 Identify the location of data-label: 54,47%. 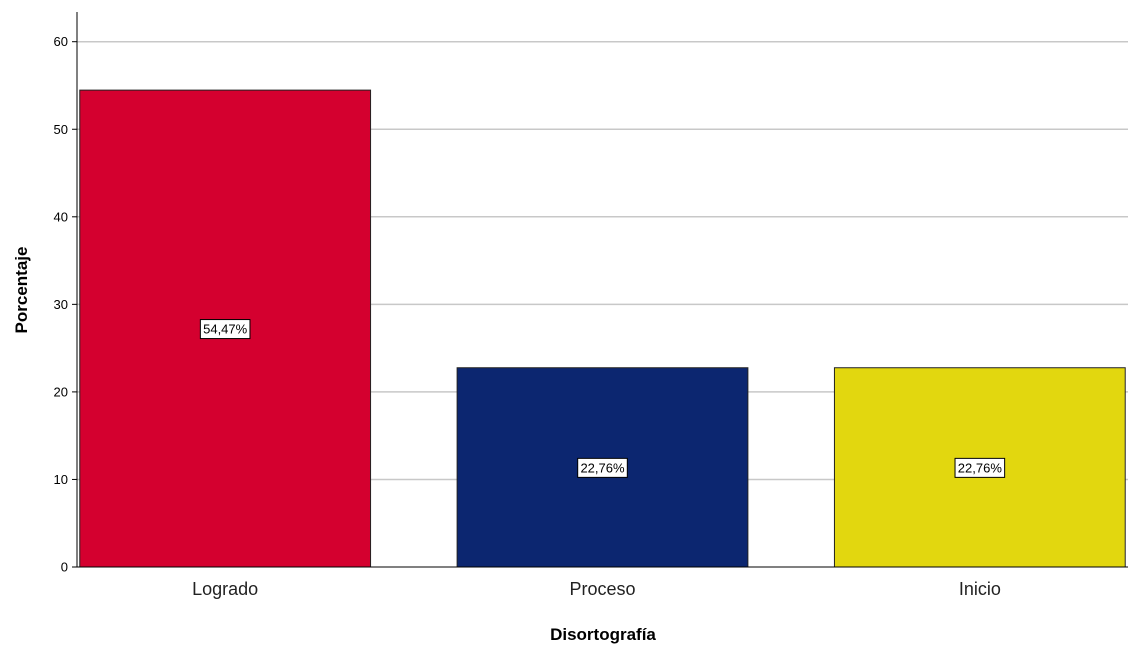
(225, 329).